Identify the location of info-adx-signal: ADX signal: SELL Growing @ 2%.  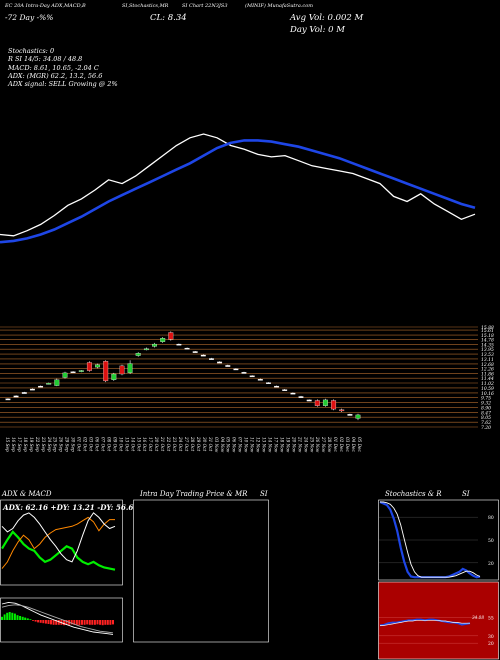
(63, 84).